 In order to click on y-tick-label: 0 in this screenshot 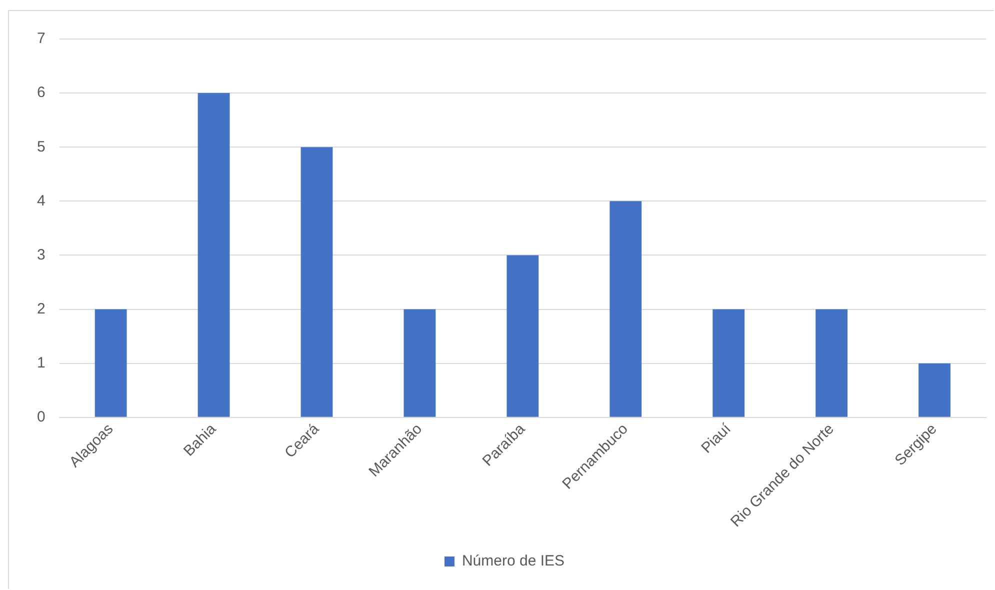, I will do `click(41, 417)`.